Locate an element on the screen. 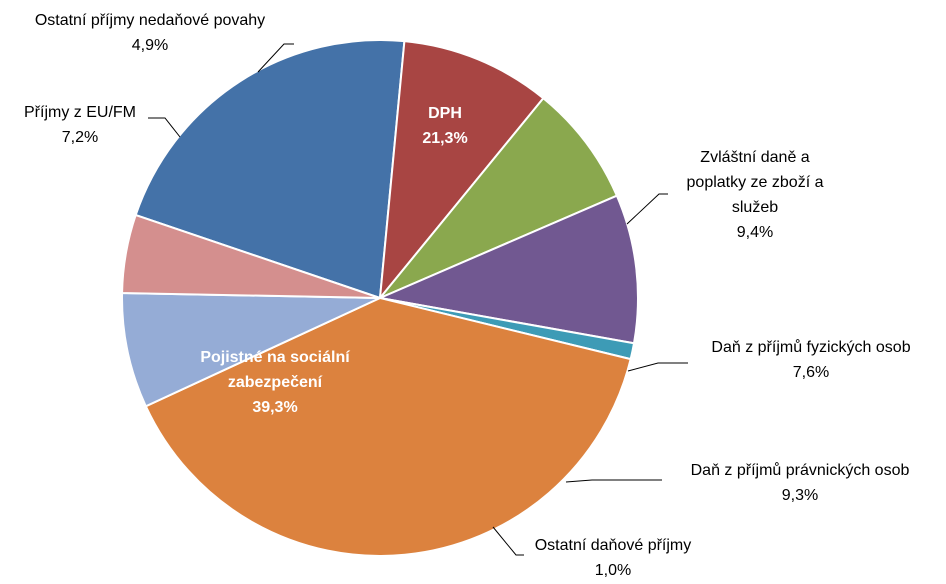 The width and height of the screenshot is (946, 584). leader-line-nedanove is located at coordinates (275, 58).